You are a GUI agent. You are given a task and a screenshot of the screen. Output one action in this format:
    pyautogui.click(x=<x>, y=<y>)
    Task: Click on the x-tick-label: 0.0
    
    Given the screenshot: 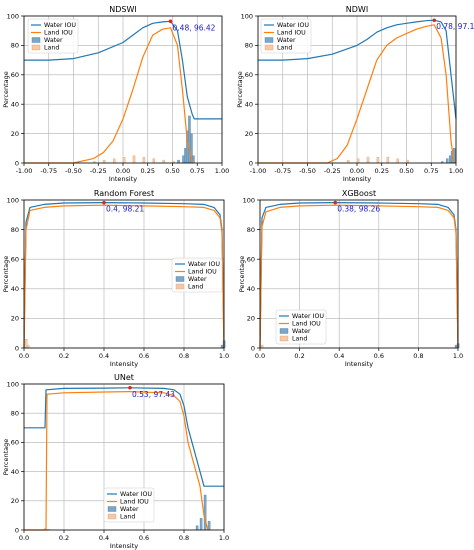 What is the action you would take?
    pyautogui.click(x=24, y=356)
    